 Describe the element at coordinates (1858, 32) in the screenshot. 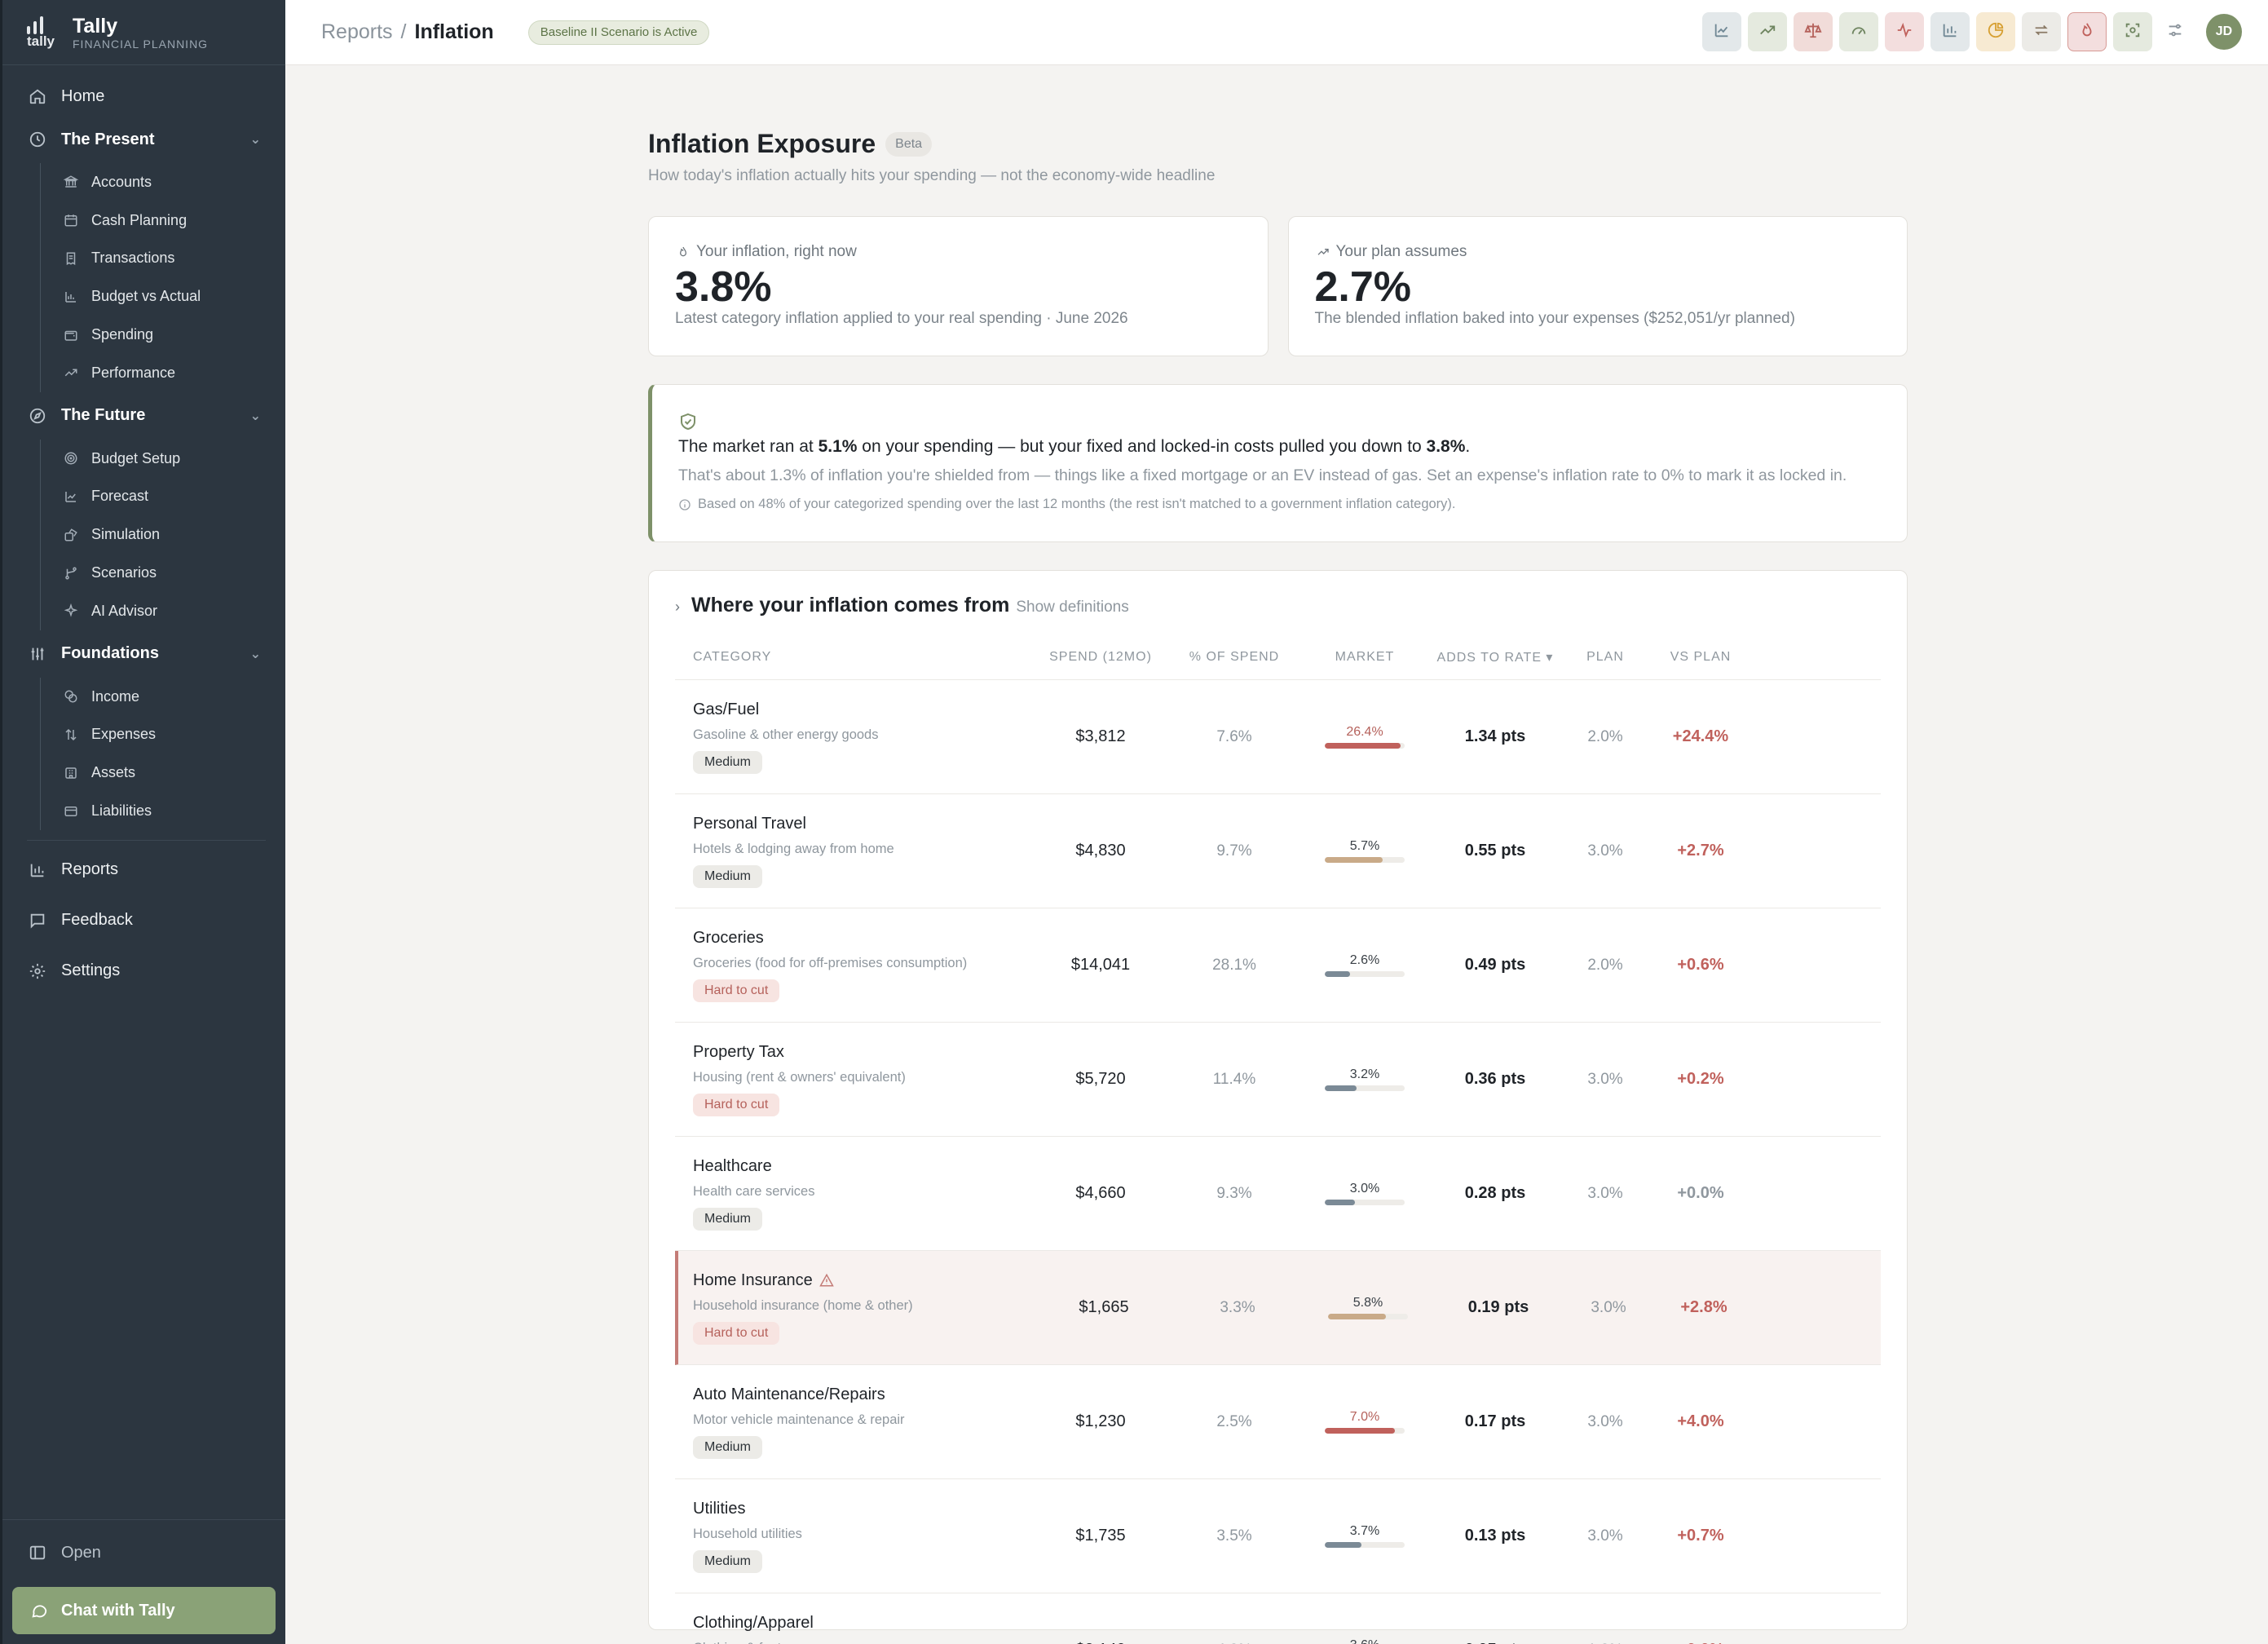

I see `gauge-report-button` at that location.